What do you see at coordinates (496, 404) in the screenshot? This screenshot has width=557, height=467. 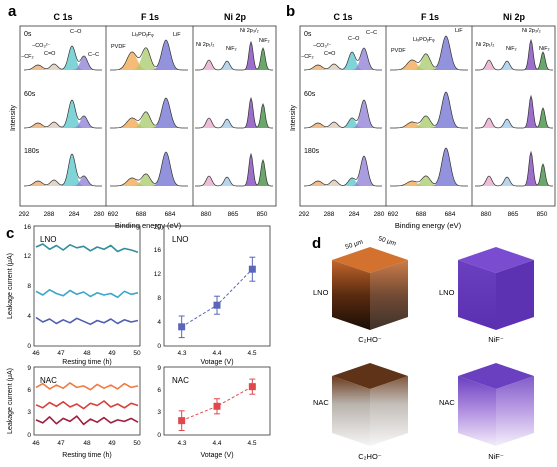 I see `cube-nac-nif` at bounding box center [496, 404].